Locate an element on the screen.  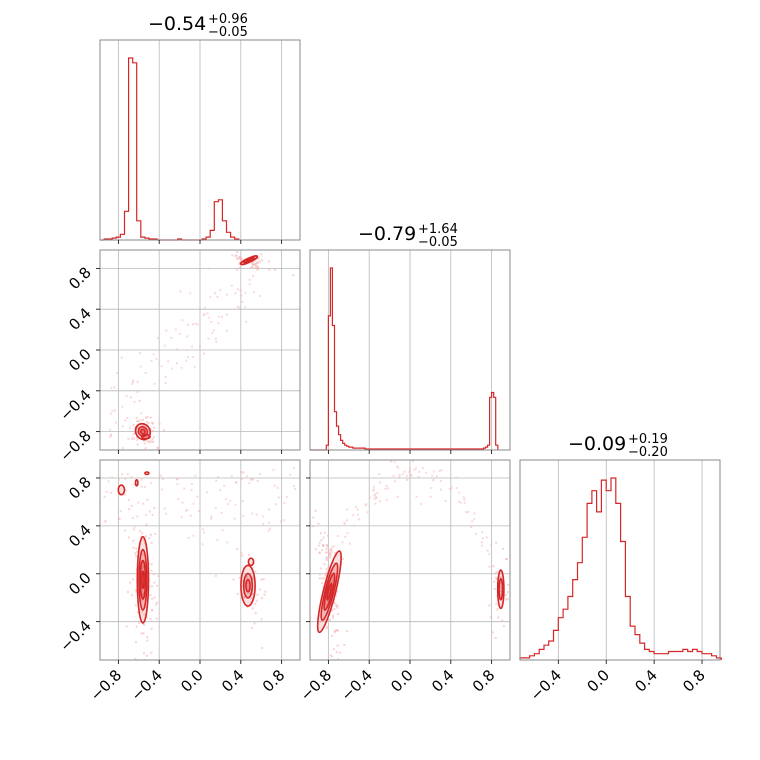
x-tick-label: 0.0 is located at coordinates (598, 681).